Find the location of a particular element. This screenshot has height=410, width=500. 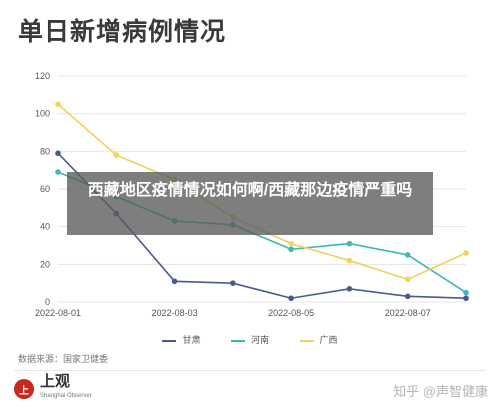

y-tick-label: 40 is located at coordinates (45, 227).